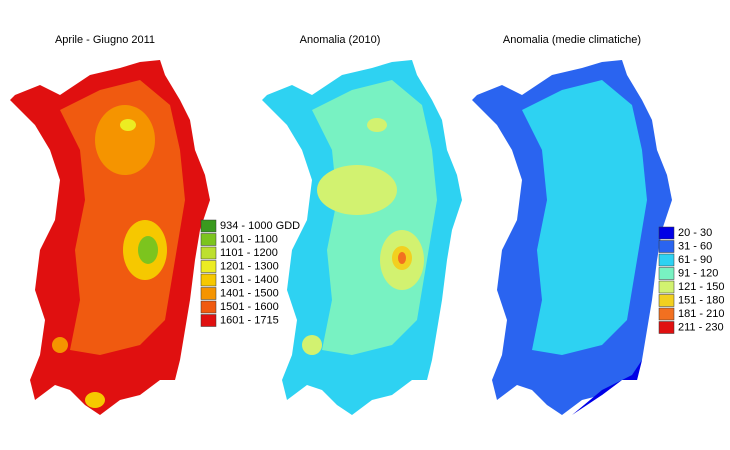 The image size is (730, 450). What do you see at coordinates (249, 240) in the screenshot?
I see `legend-label: 1001 - 1100` at bounding box center [249, 240].